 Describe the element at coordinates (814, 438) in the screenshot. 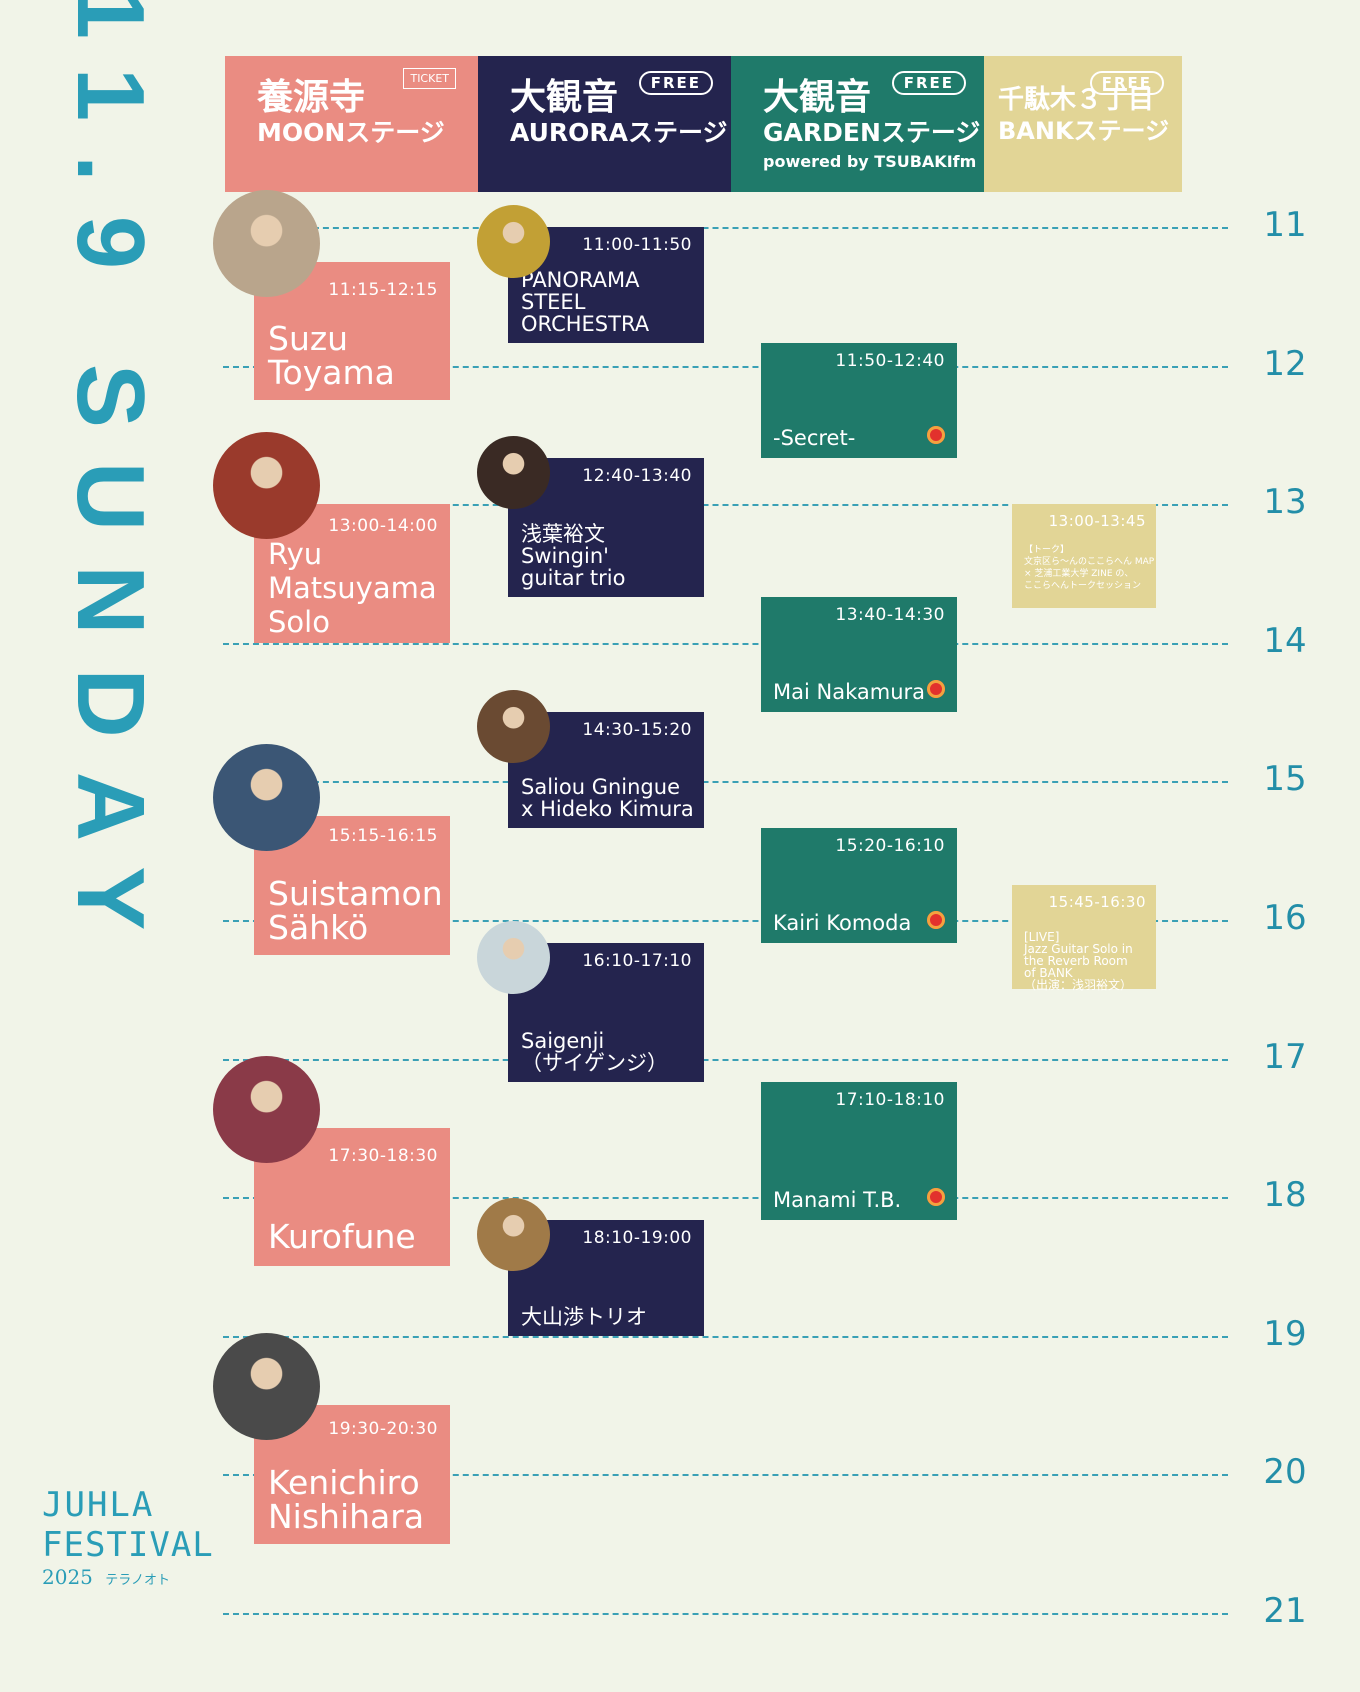

I see `artist-name: -Secret-` at that location.